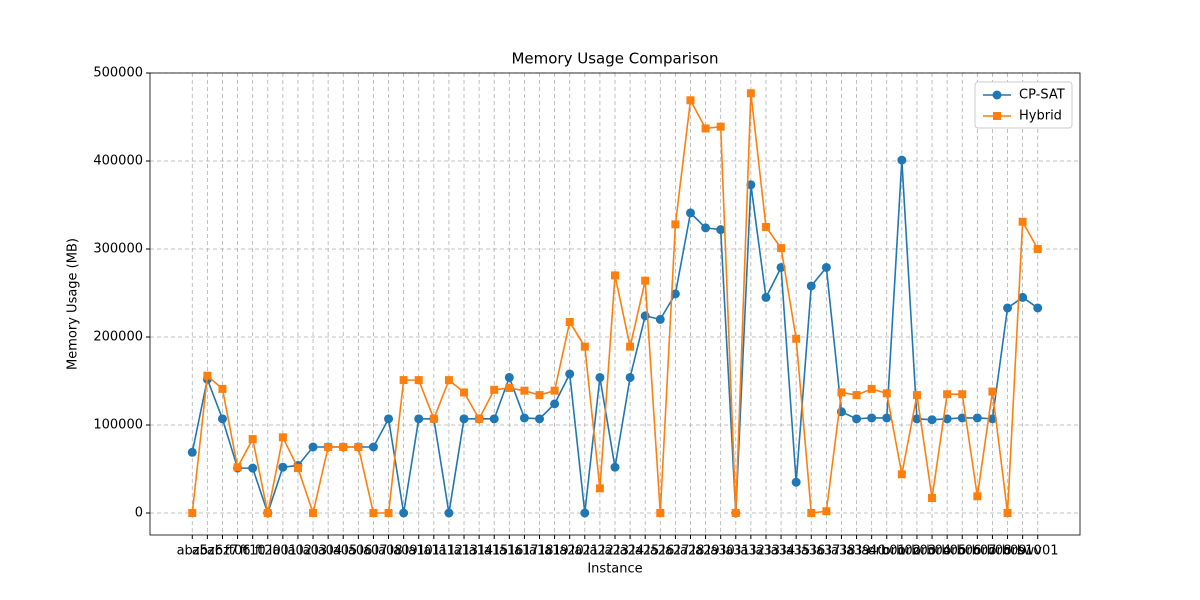 The width and height of the screenshot is (1200, 600). Describe the element at coordinates (796, 551) in the screenshot. I see `x-tick-label: la35` at that location.